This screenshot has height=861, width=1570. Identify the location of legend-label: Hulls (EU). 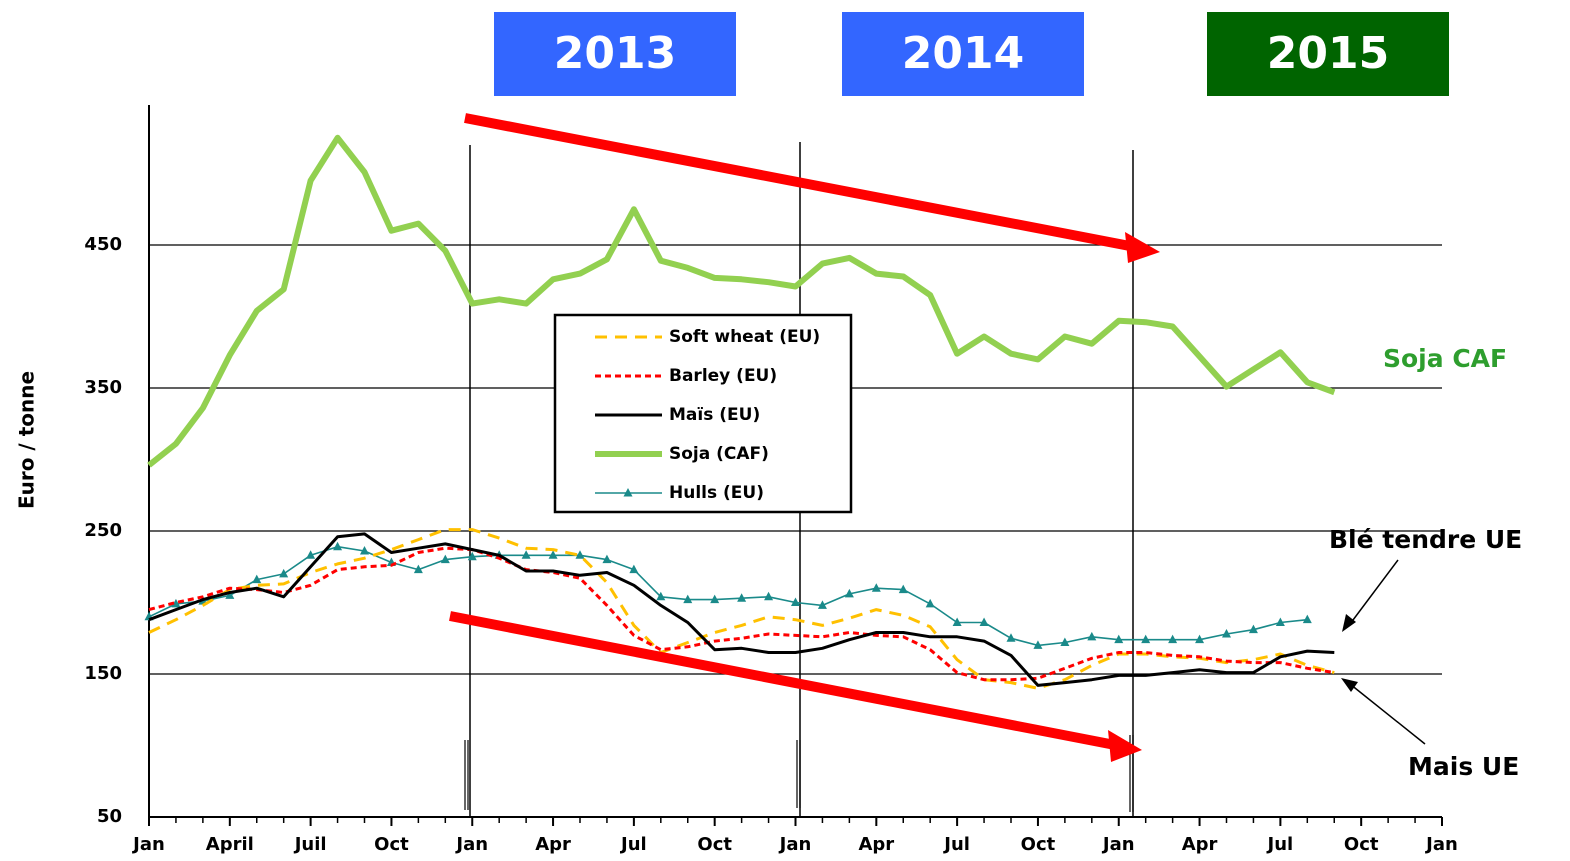
(716, 493).